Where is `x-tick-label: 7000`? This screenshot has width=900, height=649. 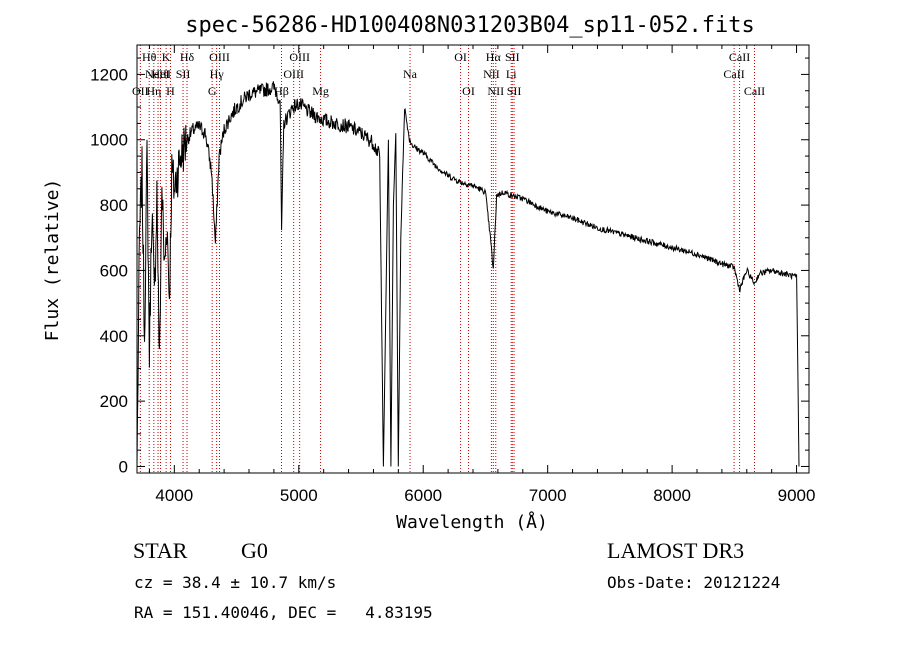
x-tick-label: 7000 is located at coordinates (548, 495).